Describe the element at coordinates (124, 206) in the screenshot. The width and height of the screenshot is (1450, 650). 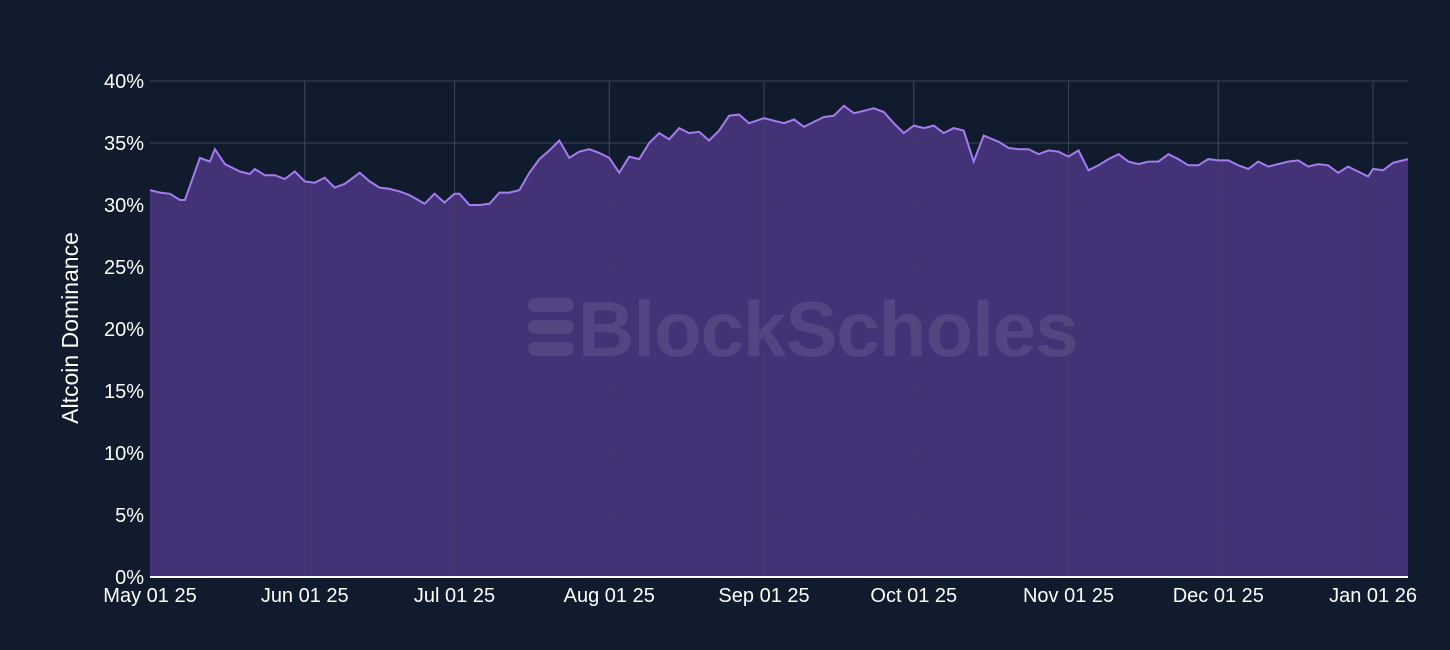
I see `y-tick-label: 30%` at that location.